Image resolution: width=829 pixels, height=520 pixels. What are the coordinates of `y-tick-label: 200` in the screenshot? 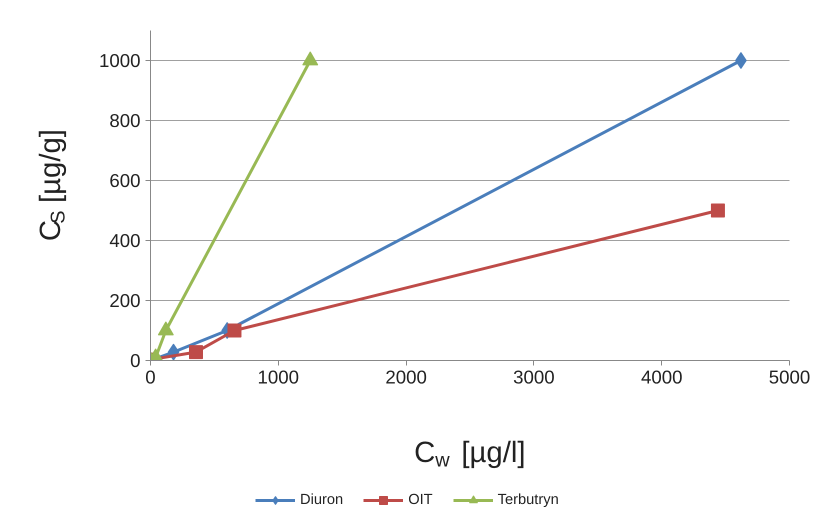 It's located at (125, 300).